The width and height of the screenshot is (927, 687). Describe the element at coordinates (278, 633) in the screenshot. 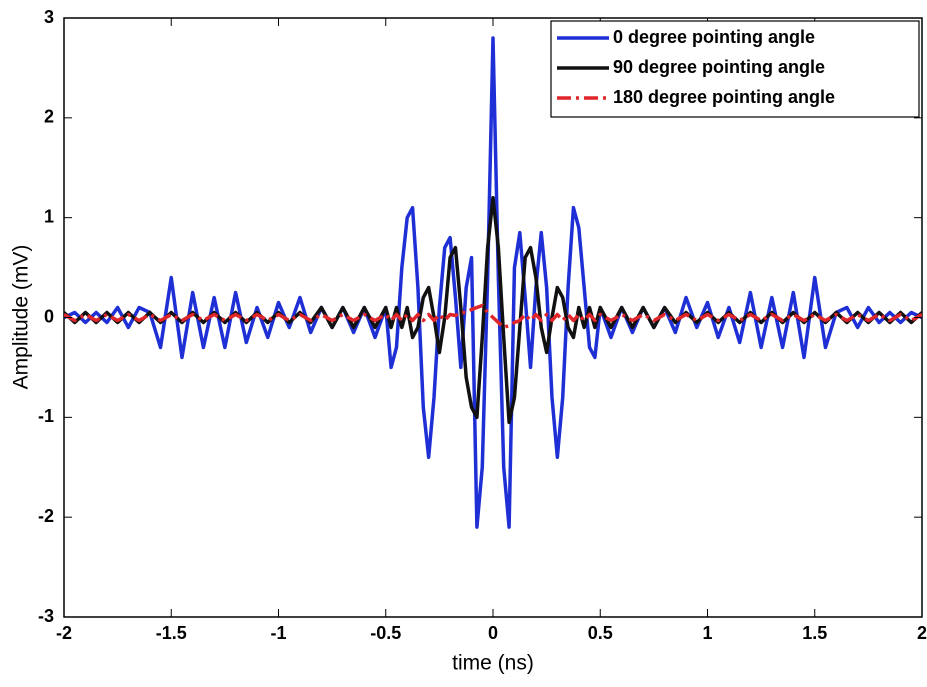

I see `x-tick-label: -1` at that location.